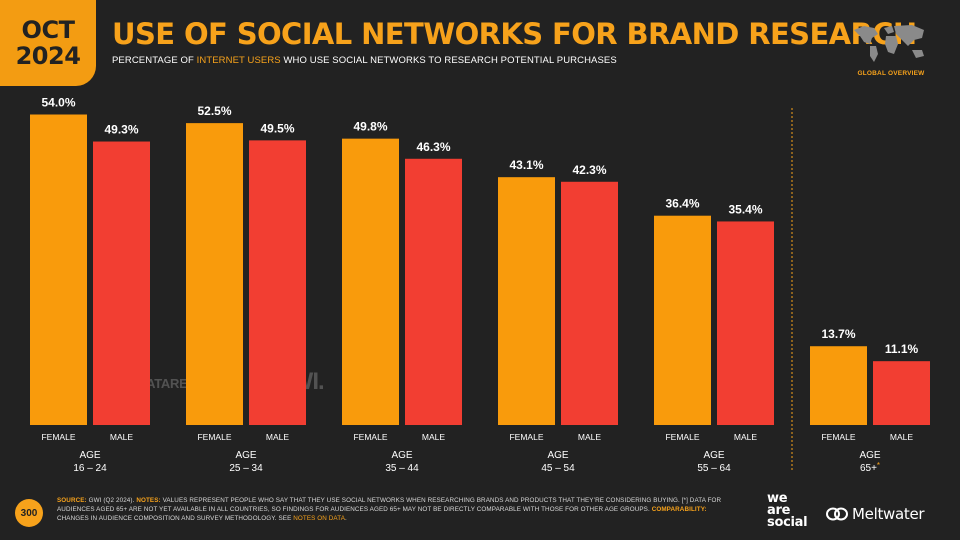  What do you see at coordinates (48, 56) in the screenshot?
I see `date-year: 2024` at bounding box center [48, 56].